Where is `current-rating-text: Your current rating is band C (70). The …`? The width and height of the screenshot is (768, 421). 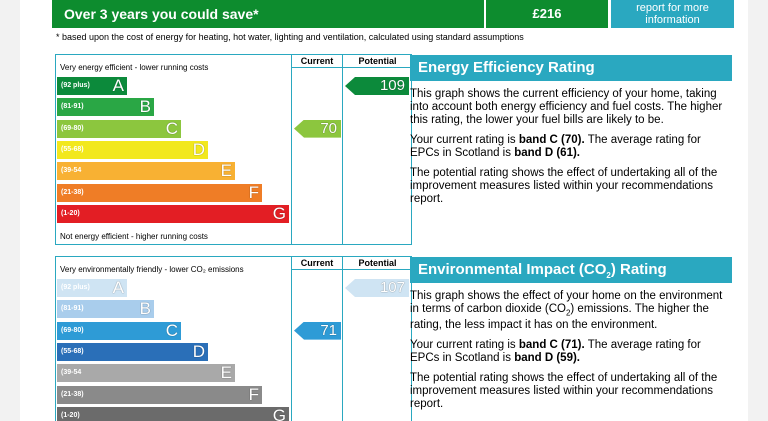 current-rating-text: Your current rating is band C (70). The … is located at coordinates (555, 146).